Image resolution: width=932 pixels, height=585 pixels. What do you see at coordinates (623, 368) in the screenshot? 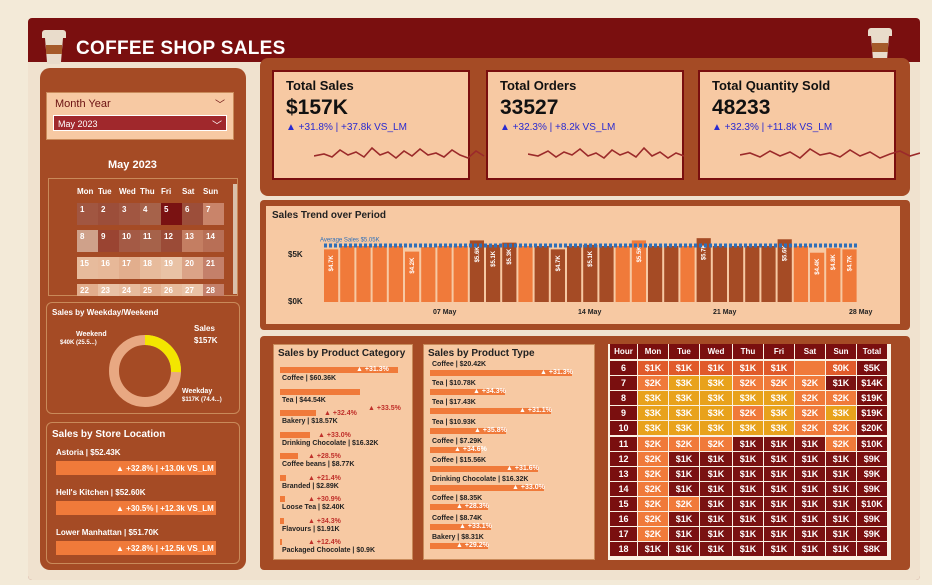
I see `heatmap-hour-cell: 6` at bounding box center [623, 368].